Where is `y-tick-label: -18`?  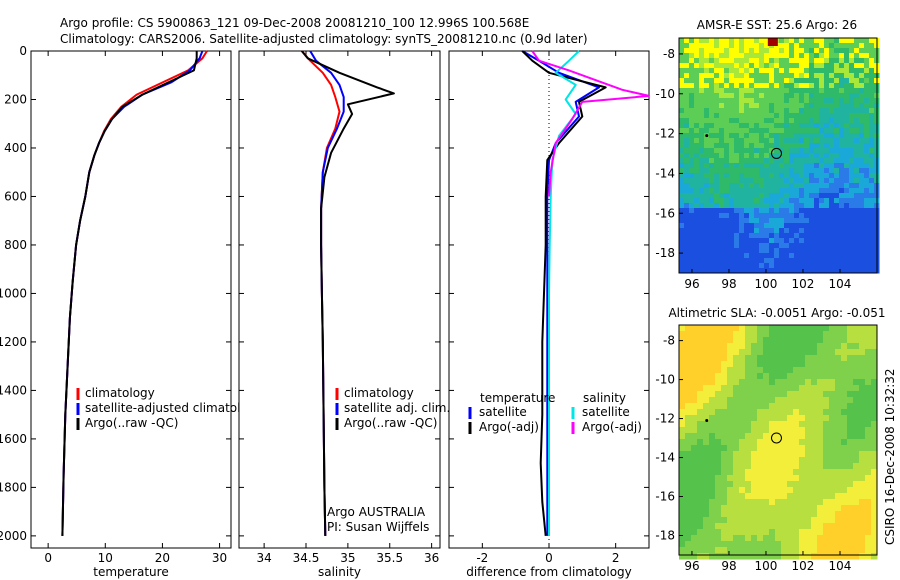
y-tick-label: -18 is located at coordinates (665, 536).